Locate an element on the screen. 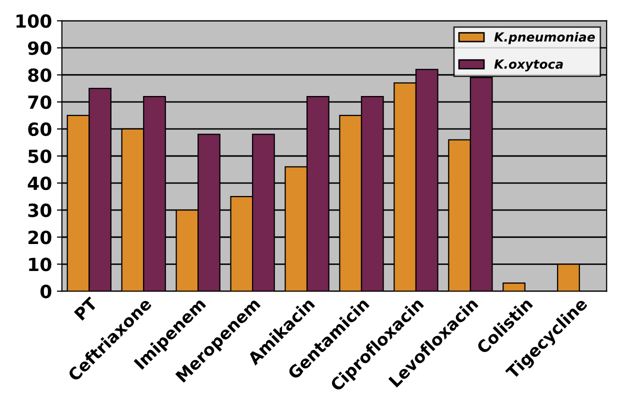  y-tick-label: 40 is located at coordinates (40, 183).